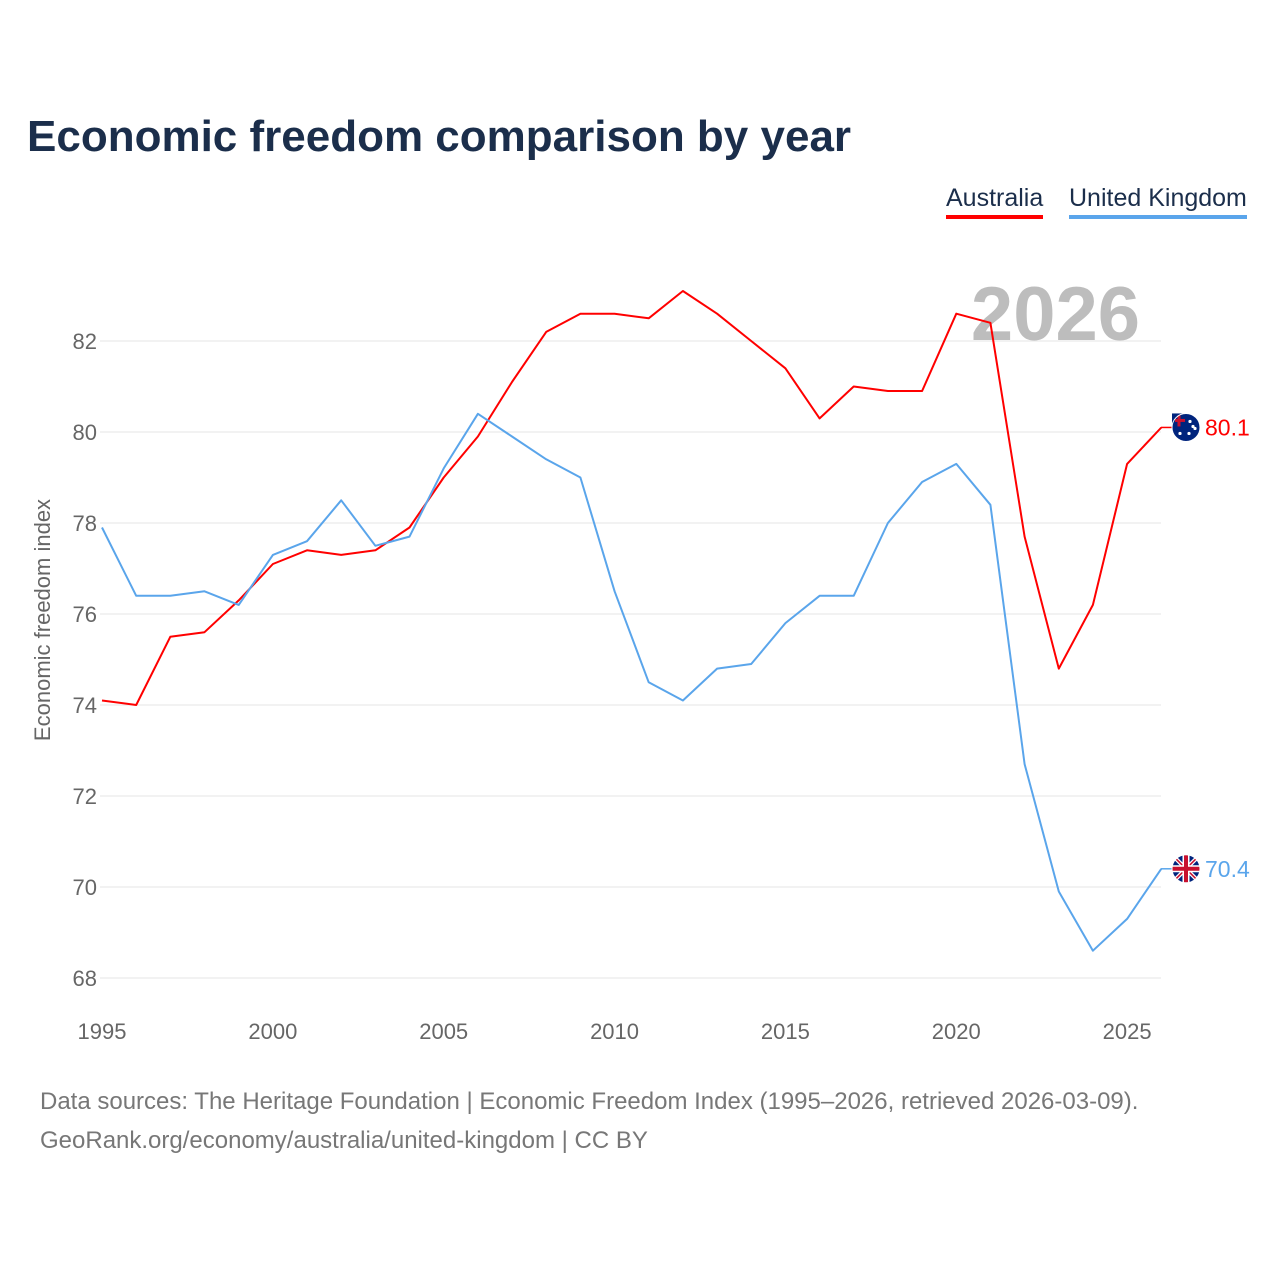  Describe the element at coordinates (1186, 427) in the screenshot. I see `australia-flag-icon` at that location.